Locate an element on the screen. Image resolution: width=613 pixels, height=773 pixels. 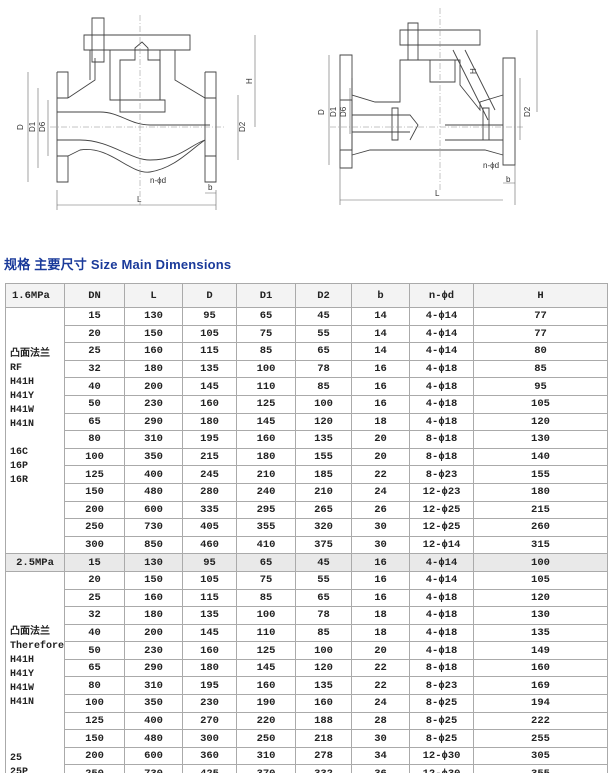
table-cell: 460 is located at coordinates (210, 545).